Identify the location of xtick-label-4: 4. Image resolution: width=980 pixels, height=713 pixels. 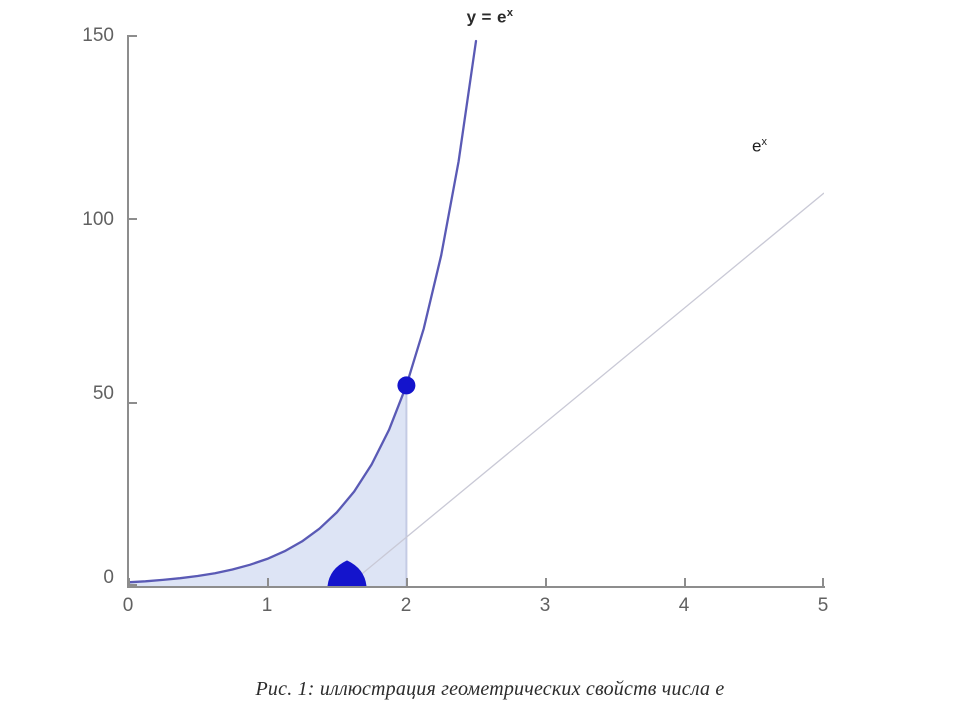
(684, 605).